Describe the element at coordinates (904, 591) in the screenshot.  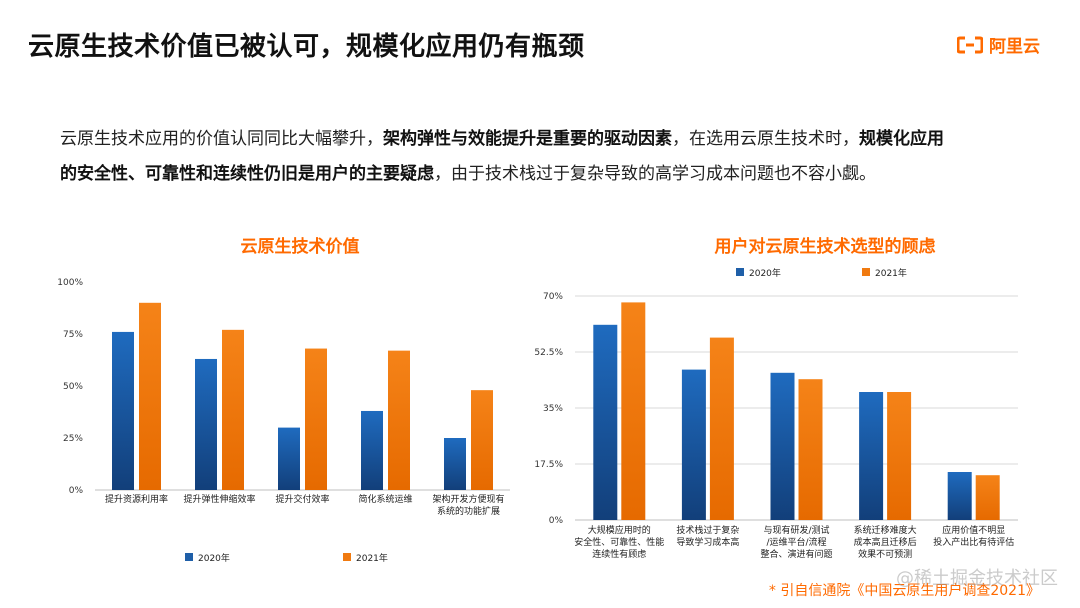
I see `source-note: * 引自信通院《中国云原生用户调查2021》` at that location.